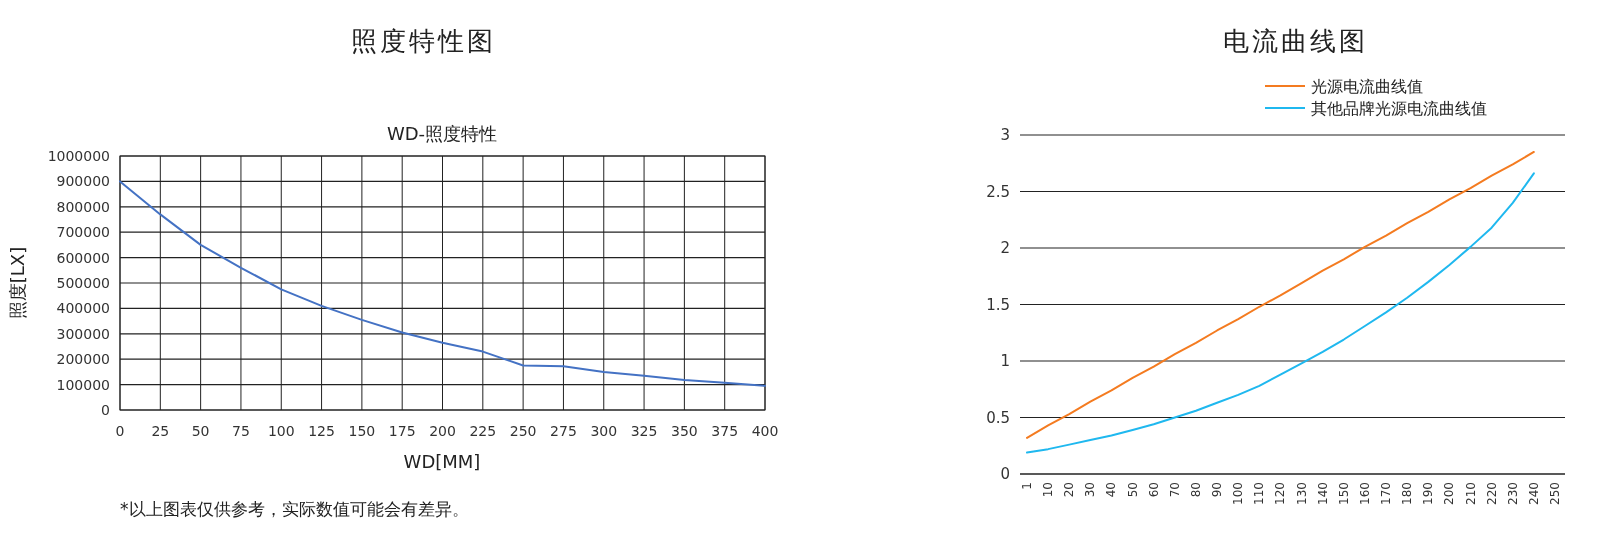 Image resolution: width=1607 pixels, height=554 pixels. I want to click on x-tick-label: 275, so click(563, 431).